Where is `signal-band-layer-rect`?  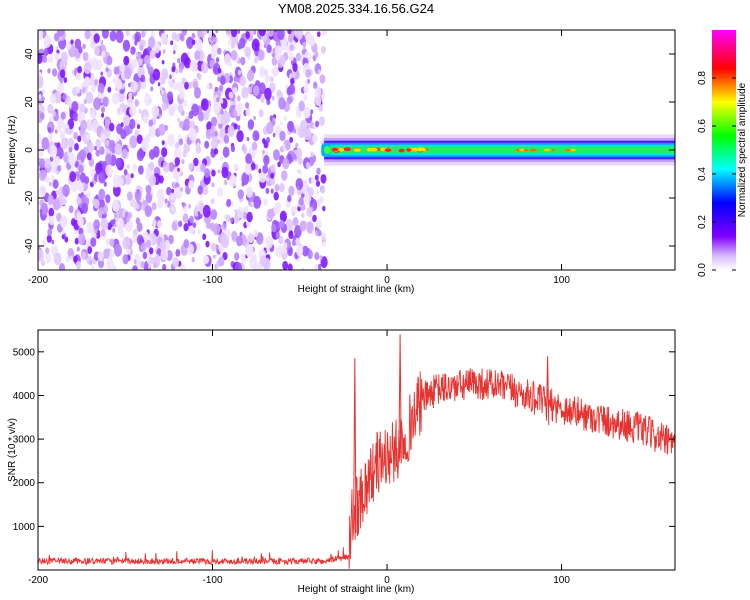
signal-band-layer-rect is located at coordinates (499, 150).